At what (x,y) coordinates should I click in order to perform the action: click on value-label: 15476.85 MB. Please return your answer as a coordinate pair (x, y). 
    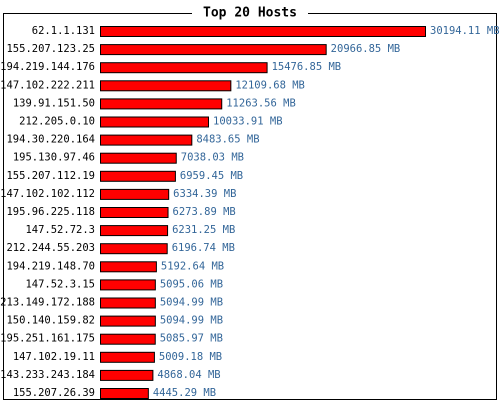
    Looking at the image, I should click on (307, 67).